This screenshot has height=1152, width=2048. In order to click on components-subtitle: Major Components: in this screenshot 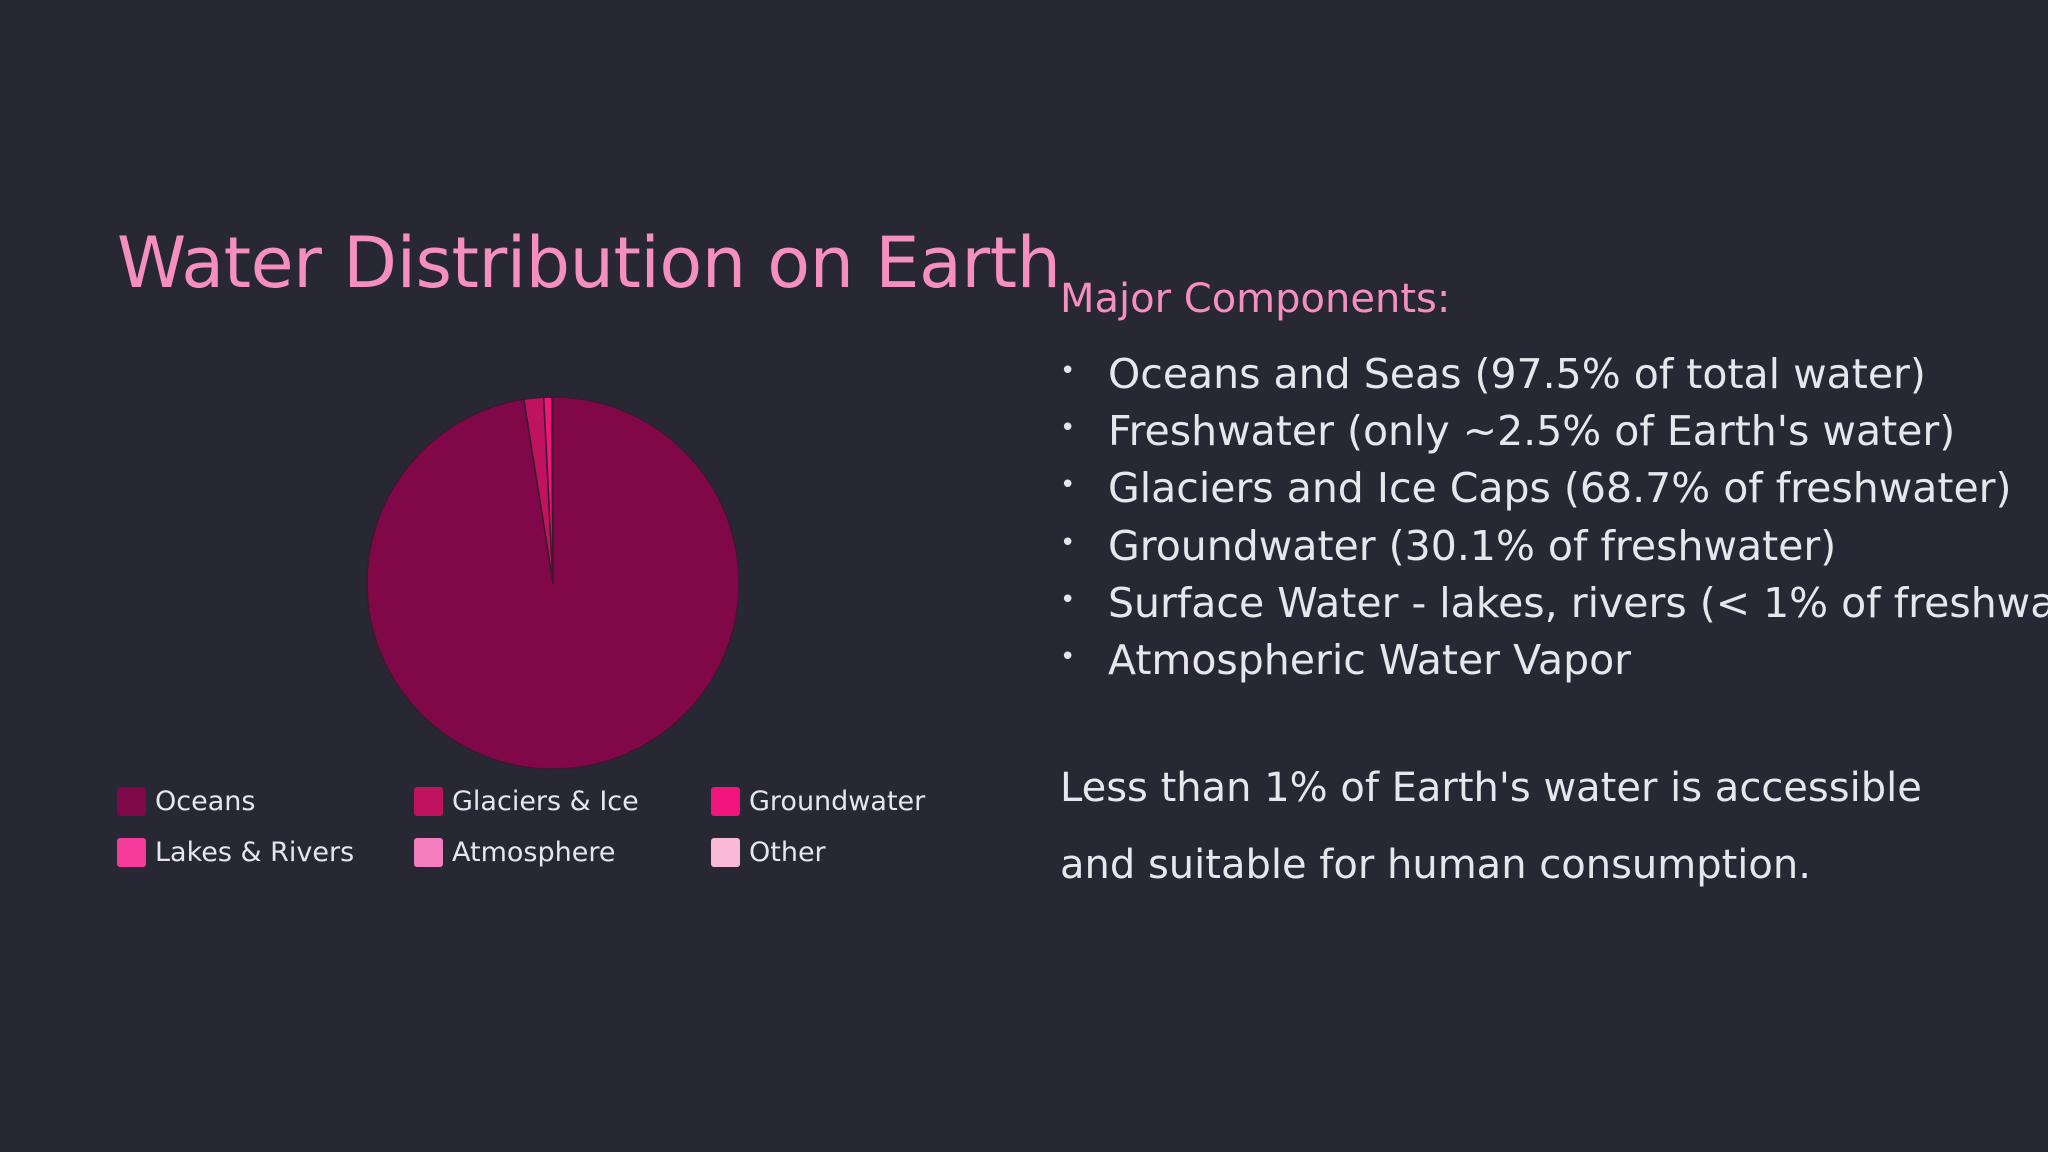, I will do `click(1255, 299)`.